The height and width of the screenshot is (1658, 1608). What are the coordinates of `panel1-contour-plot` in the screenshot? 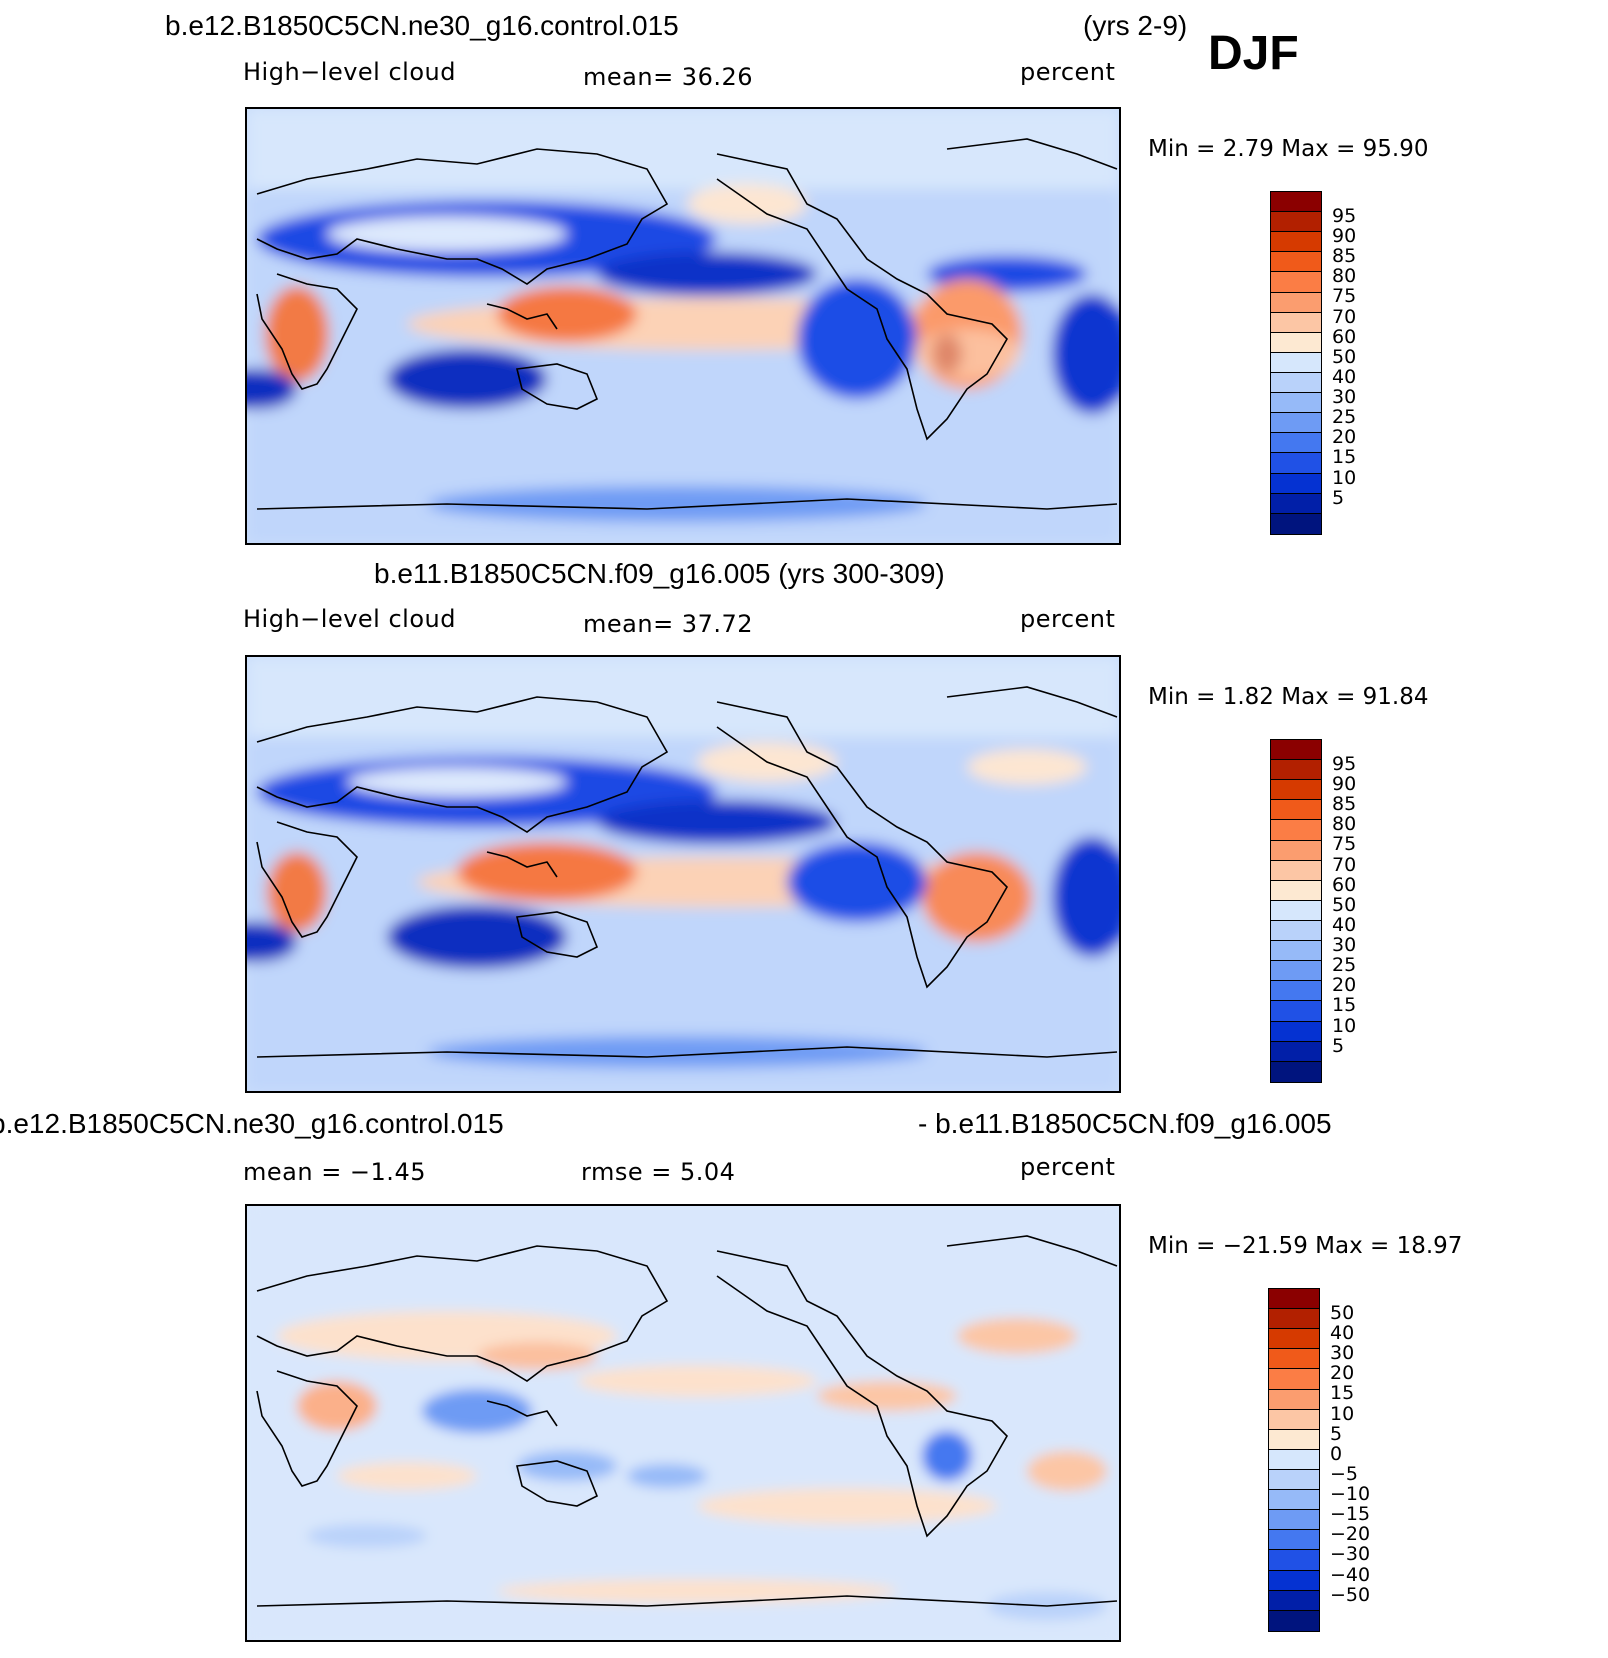 It's located at (683, 326).